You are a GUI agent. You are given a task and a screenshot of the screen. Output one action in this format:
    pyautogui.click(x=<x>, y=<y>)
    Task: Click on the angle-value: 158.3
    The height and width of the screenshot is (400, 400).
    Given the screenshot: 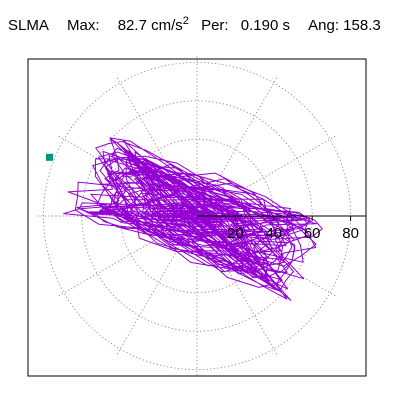 What is the action you would take?
    pyautogui.click(x=362, y=25)
    